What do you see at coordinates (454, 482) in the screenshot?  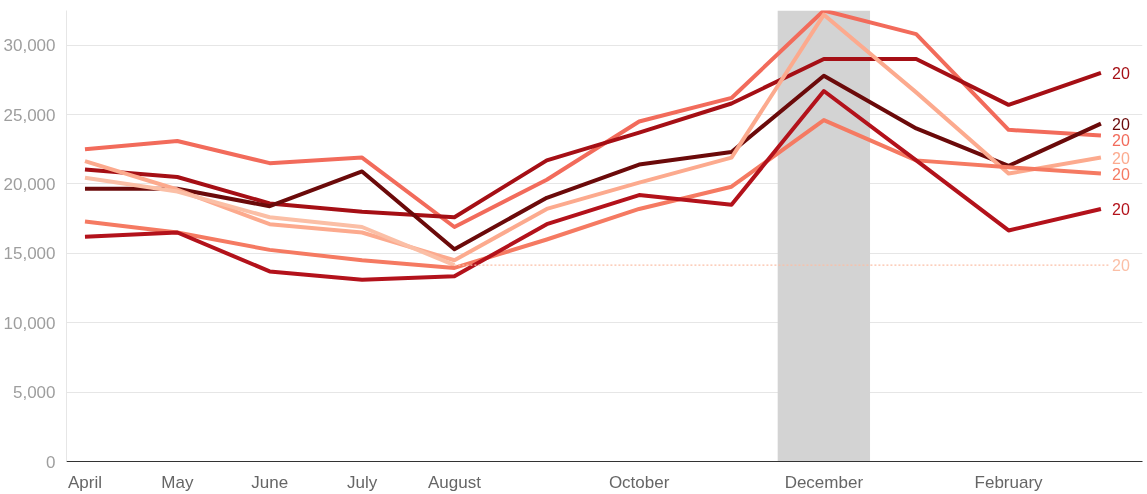 I see `x-tick-label: August` at bounding box center [454, 482].